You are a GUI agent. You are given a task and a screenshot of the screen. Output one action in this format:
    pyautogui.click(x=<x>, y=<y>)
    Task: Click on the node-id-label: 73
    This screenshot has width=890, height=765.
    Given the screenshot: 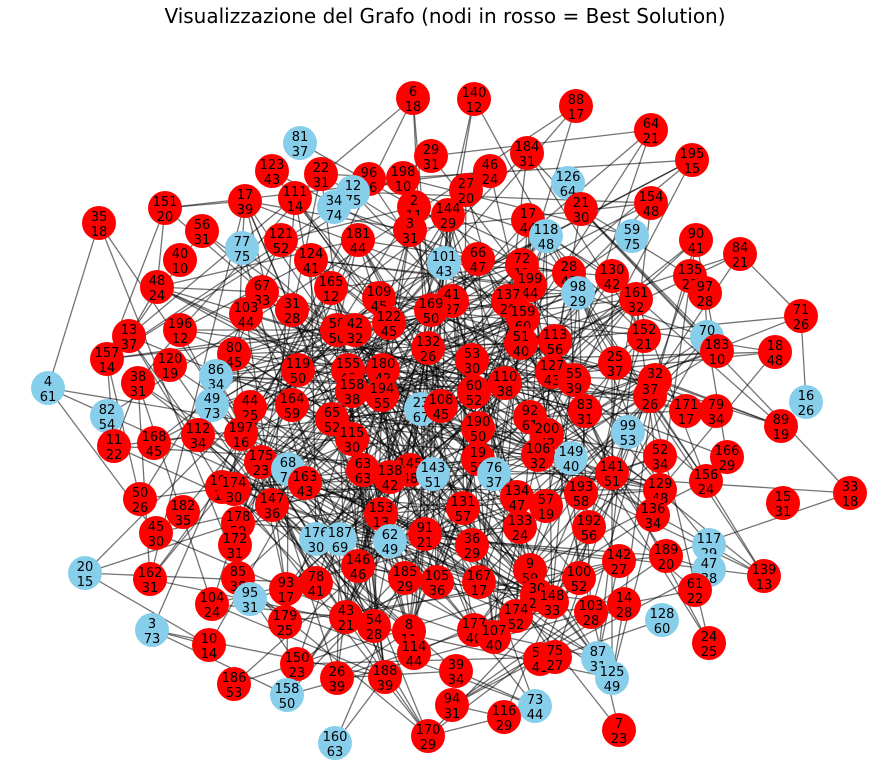 What is the action you would take?
    pyautogui.click(x=535, y=700)
    